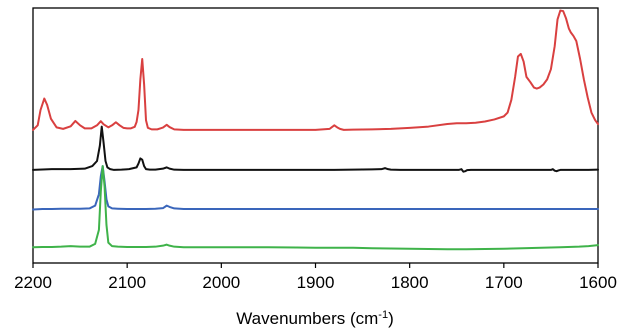 Image resolution: width=622 pixels, height=329 pixels. I want to click on x-tick-label: 1900, so click(316, 282).